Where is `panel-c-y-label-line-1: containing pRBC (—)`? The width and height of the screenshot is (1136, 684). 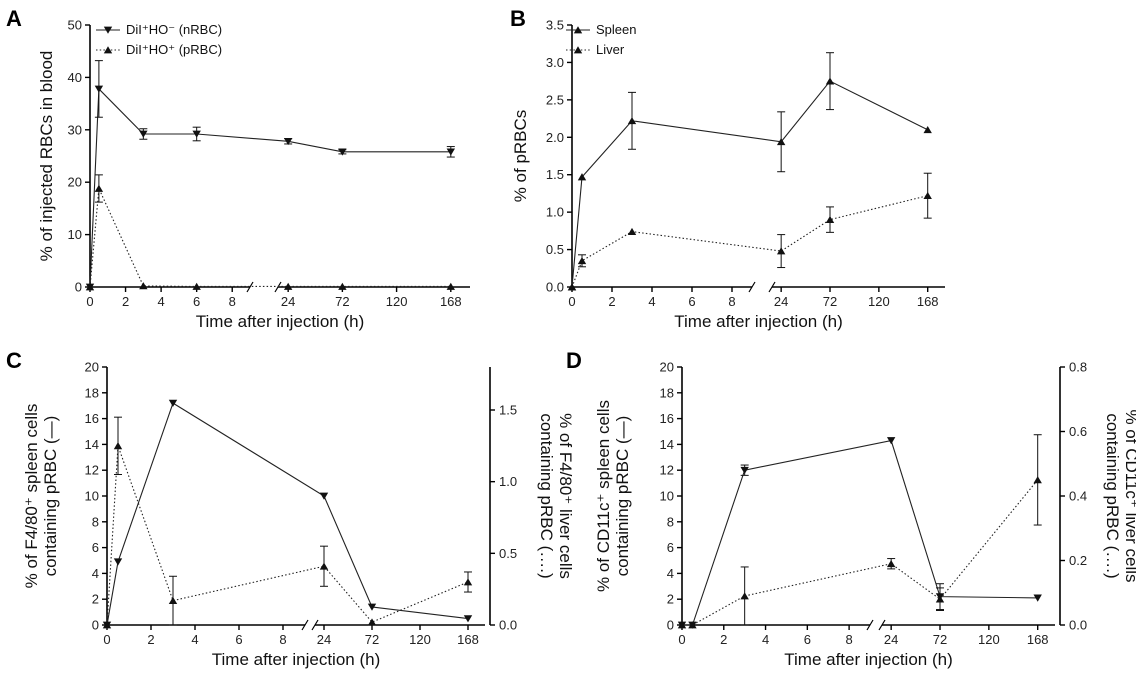
panel-c-y-label-line-1: containing pRBC (—) is located at coordinates (50, 496).